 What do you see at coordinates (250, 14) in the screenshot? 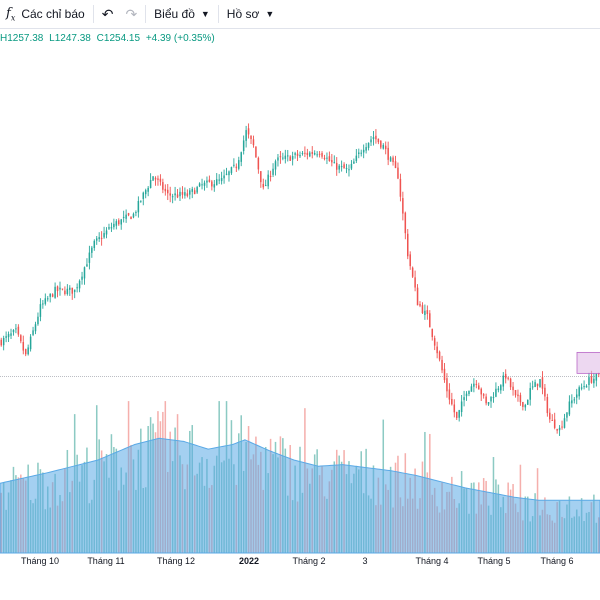
I see `profile-menu-button: Hồ sơ ▼` at bounding box center [250, 14].